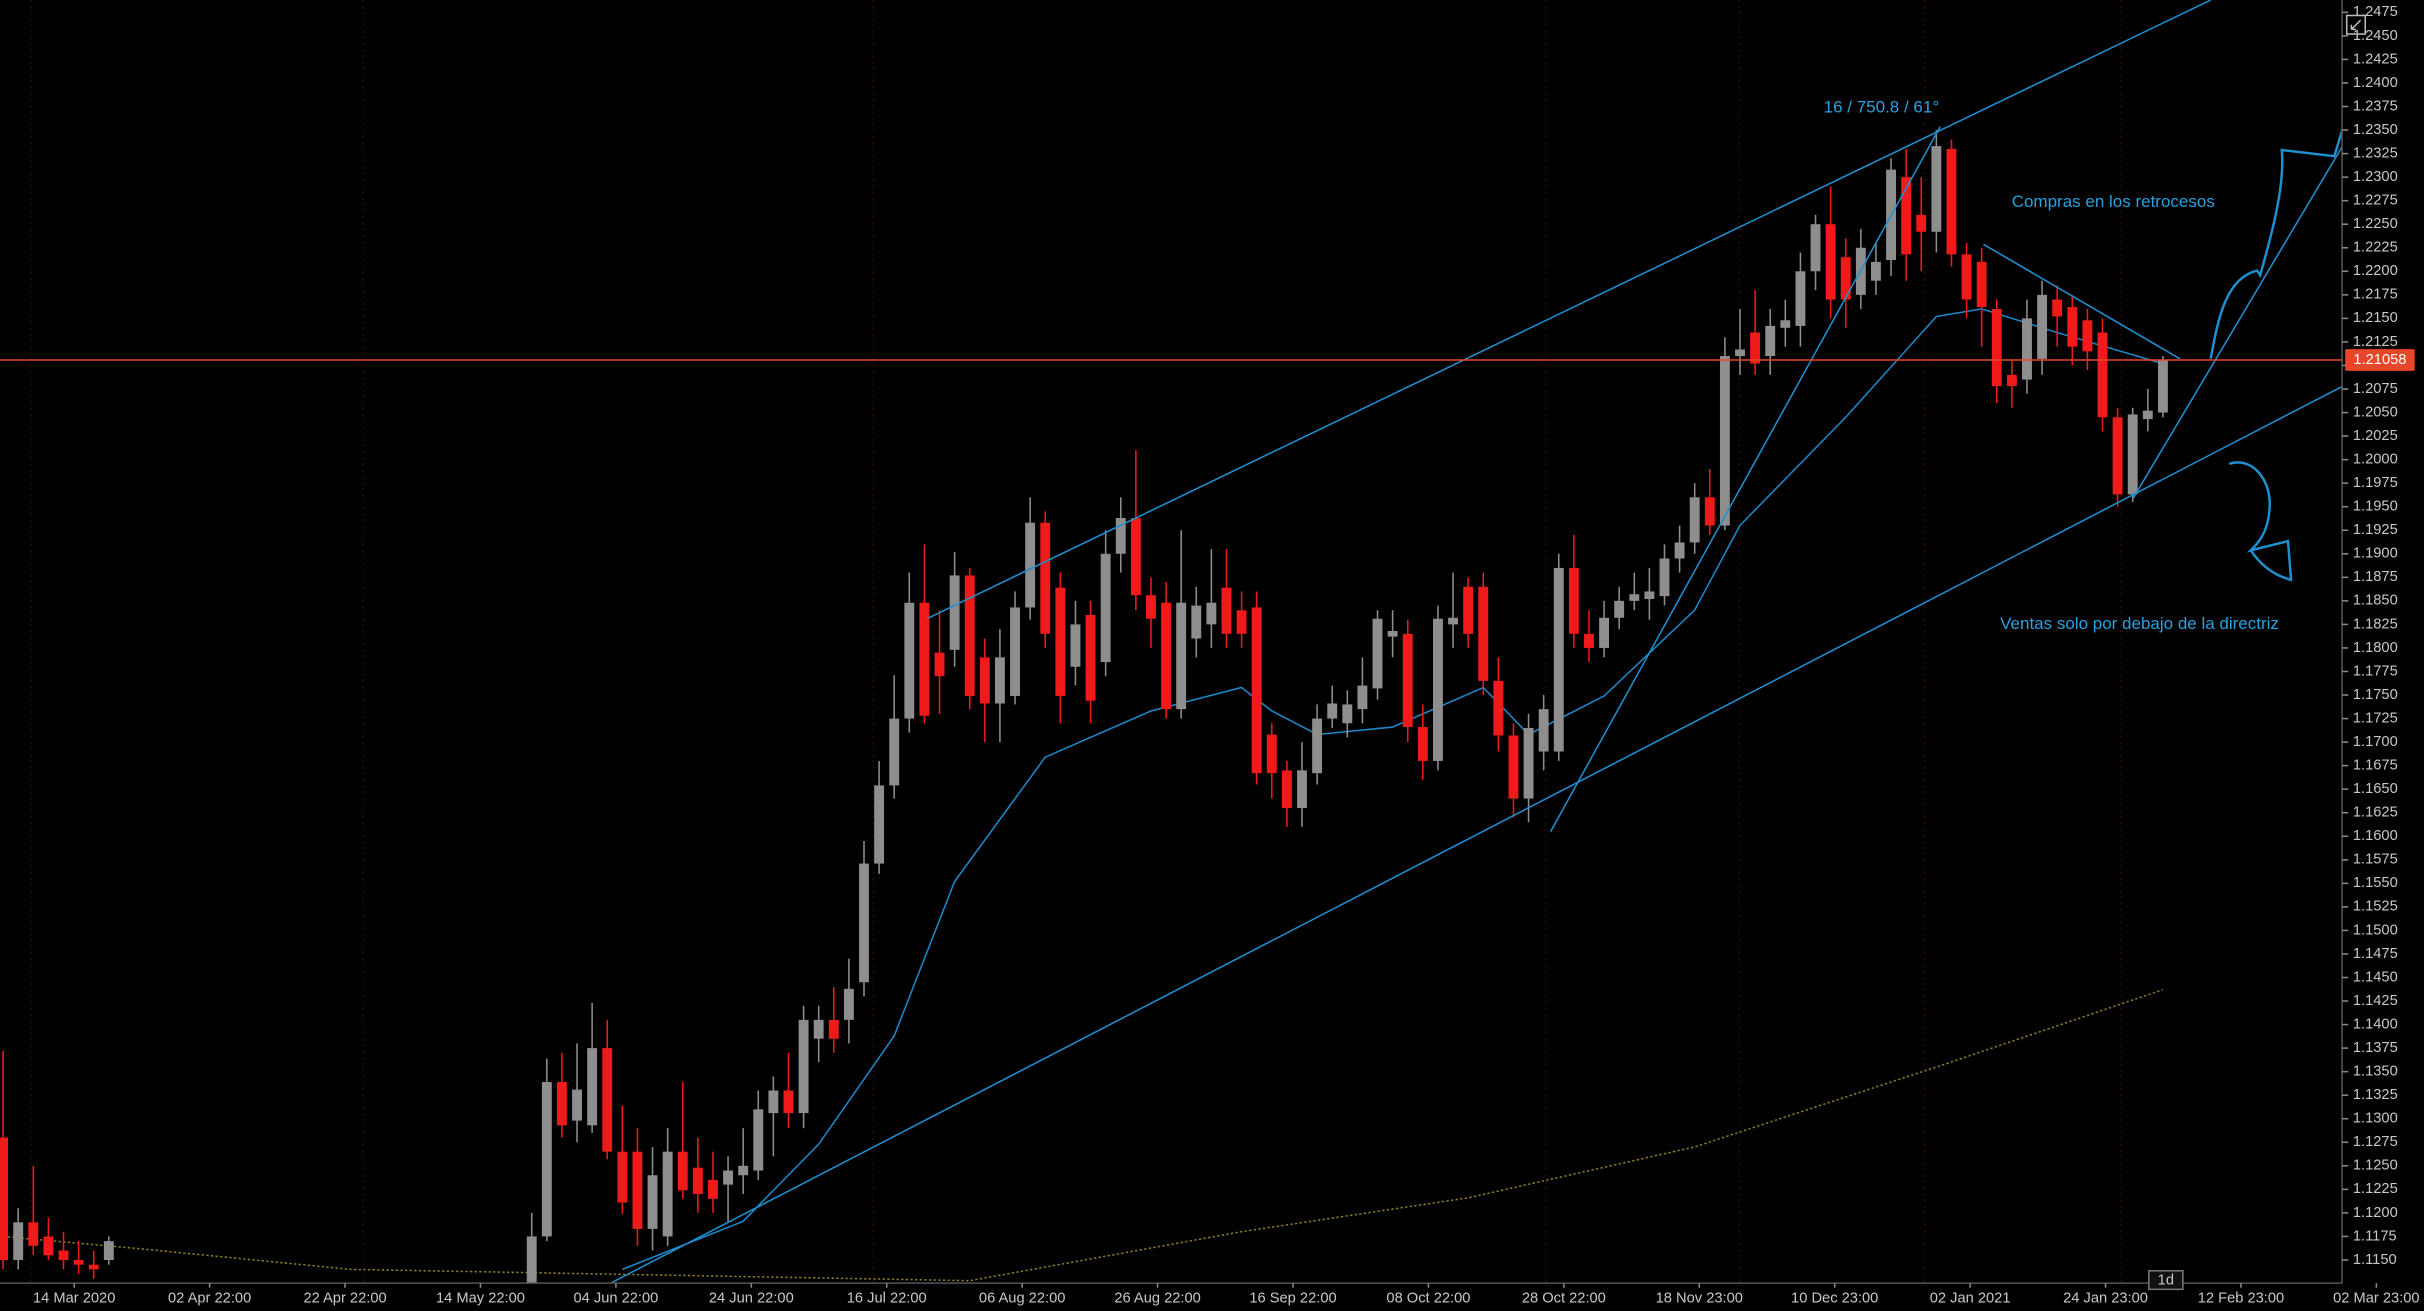  What do you see at coordinates (1292, 1298) in the screenshot?
I see `x-tick-label: 16 Sep 22:00` at bounding box center [1292, 1298].